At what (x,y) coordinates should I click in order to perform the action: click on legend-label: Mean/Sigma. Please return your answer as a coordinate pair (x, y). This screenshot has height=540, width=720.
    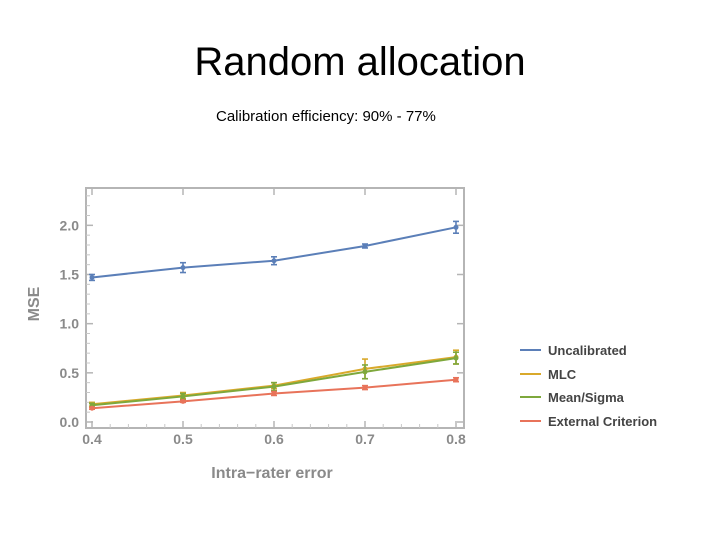
    Looking at the image, I should click on (586, 397).